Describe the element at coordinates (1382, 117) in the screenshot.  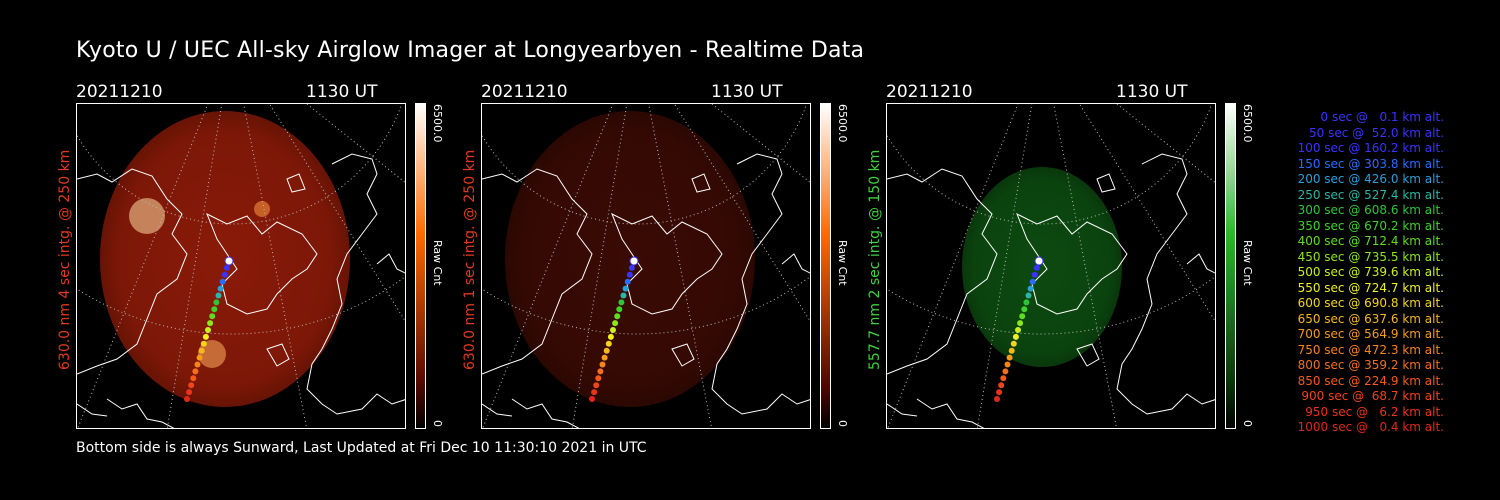
I see `legend-entry: 0 sec @ 0.1 km alt.` at that location.